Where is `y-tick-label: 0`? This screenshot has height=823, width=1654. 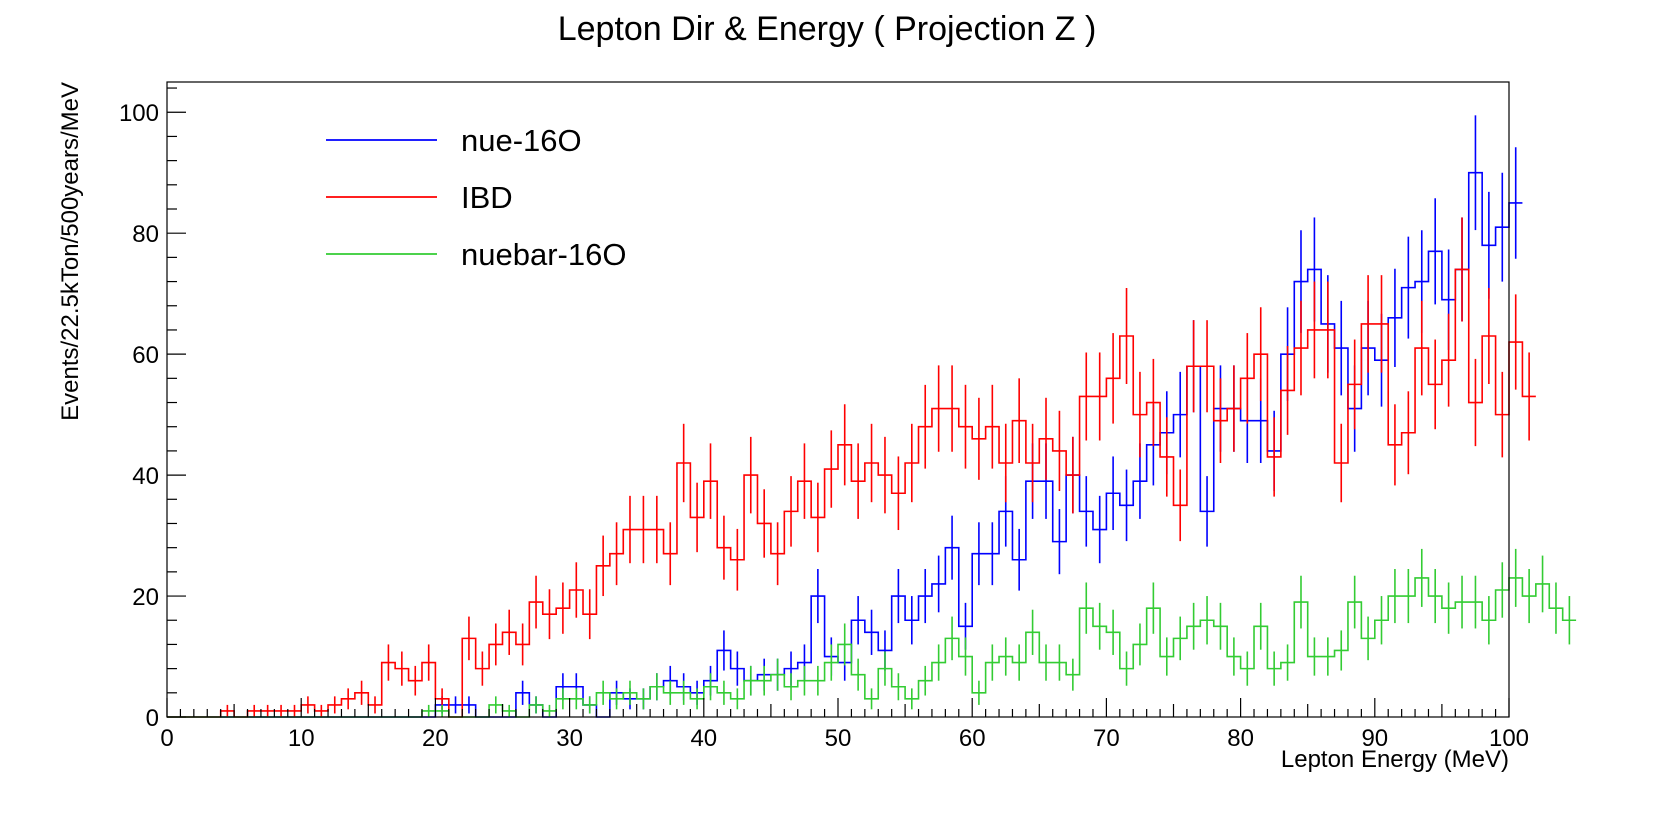 y-tick-label: 0 is located at coordinates (152, 718).